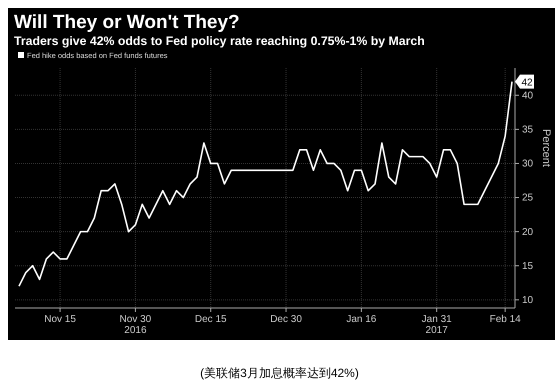 This screenshot has height=389, width=559. What do you see at coordinates (437, 320) in the screenshot?
I see `x-tick-label: Jan 31` at bounding box center [437, 320].